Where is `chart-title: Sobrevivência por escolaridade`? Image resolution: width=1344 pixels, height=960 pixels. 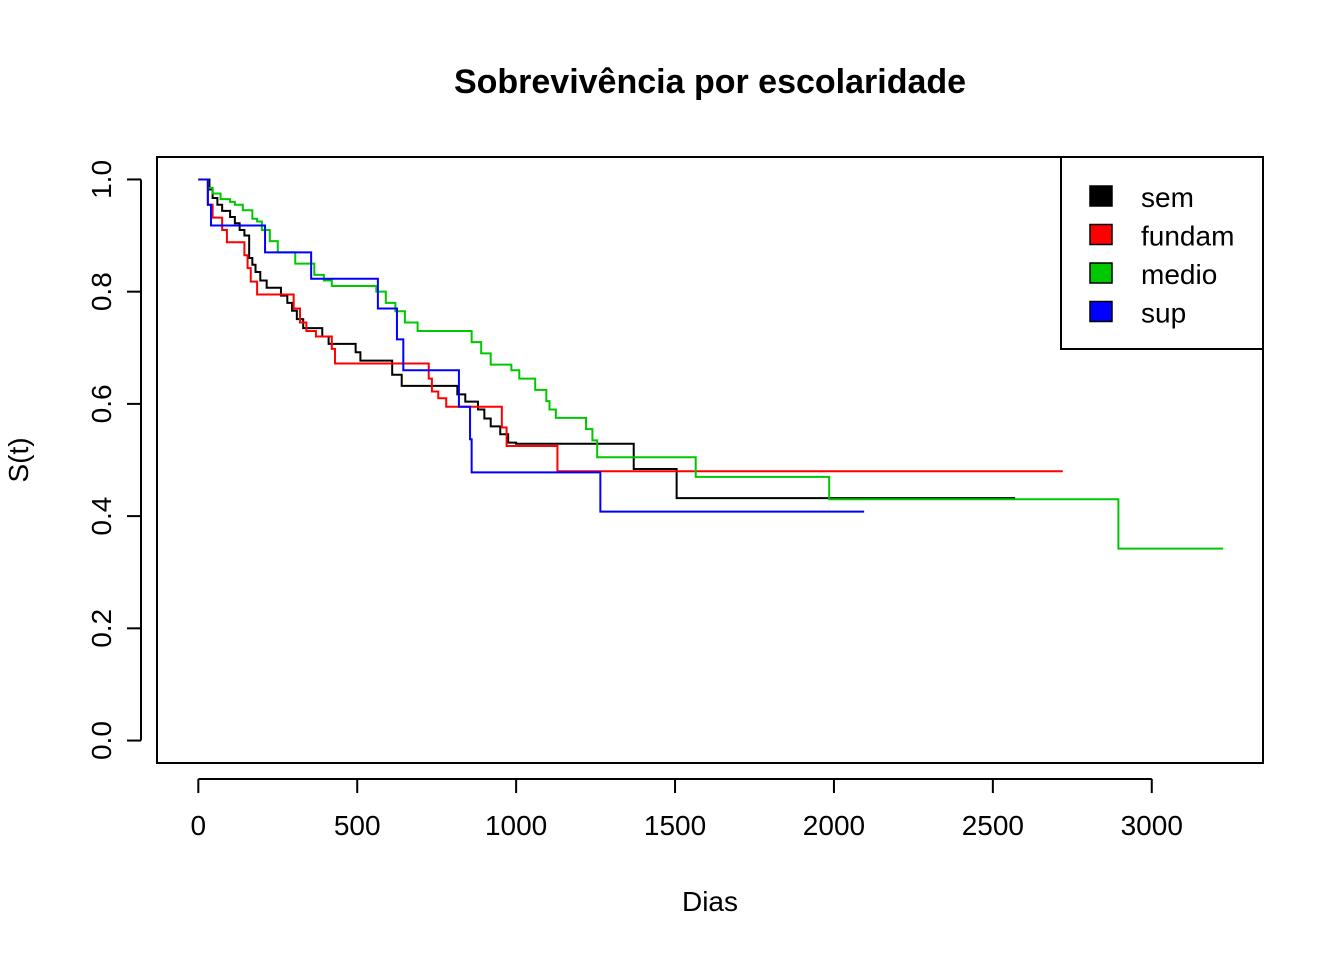
chart-title: Sobrevivência por escolaridade is located at coordinates (710, 82).